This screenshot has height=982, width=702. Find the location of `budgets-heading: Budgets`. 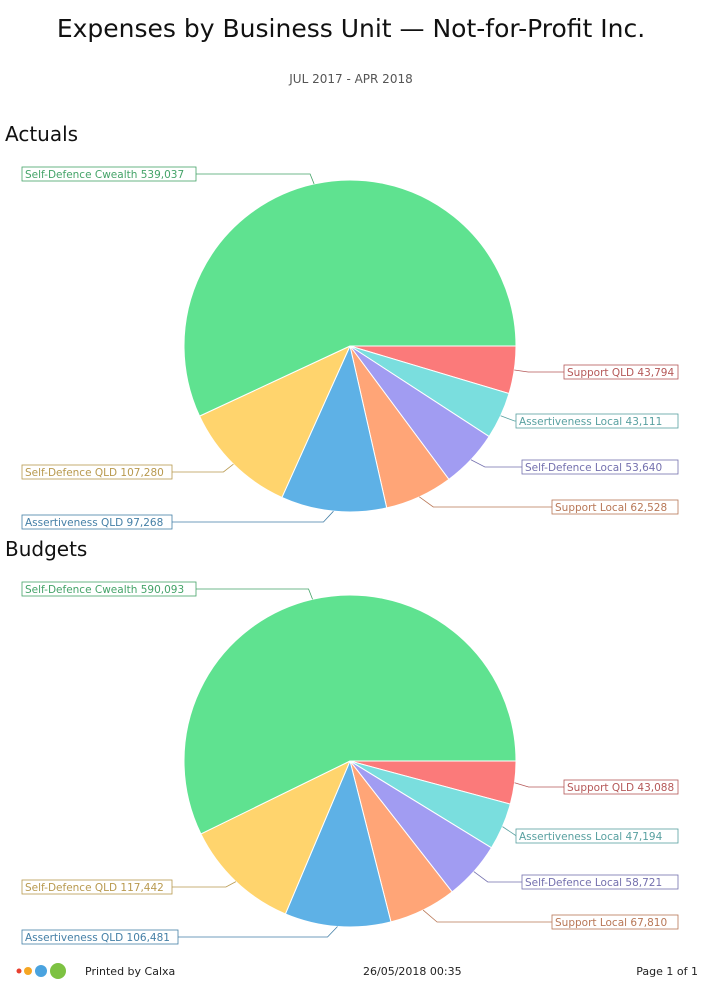

budgets-heading: Budgets is located at coordinates (46, 549).